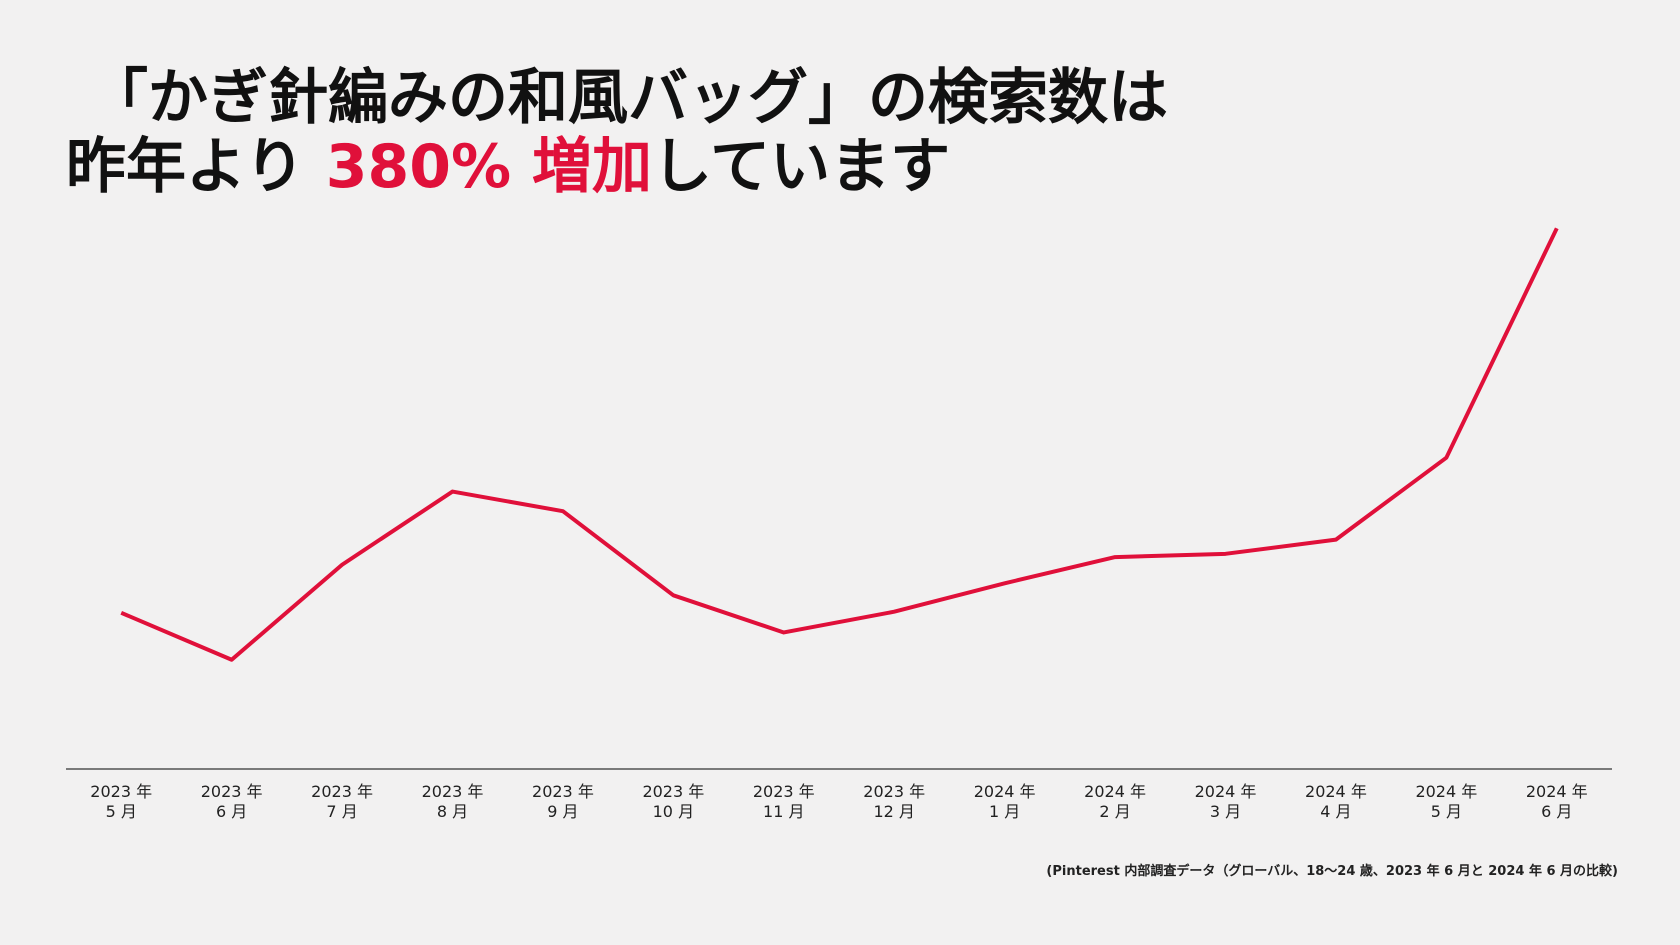 The image size is (1680, 945). Describe the element at coordinates (1225, 811) in the screenshot. I see `x-tick-label: 3 月` at that location.